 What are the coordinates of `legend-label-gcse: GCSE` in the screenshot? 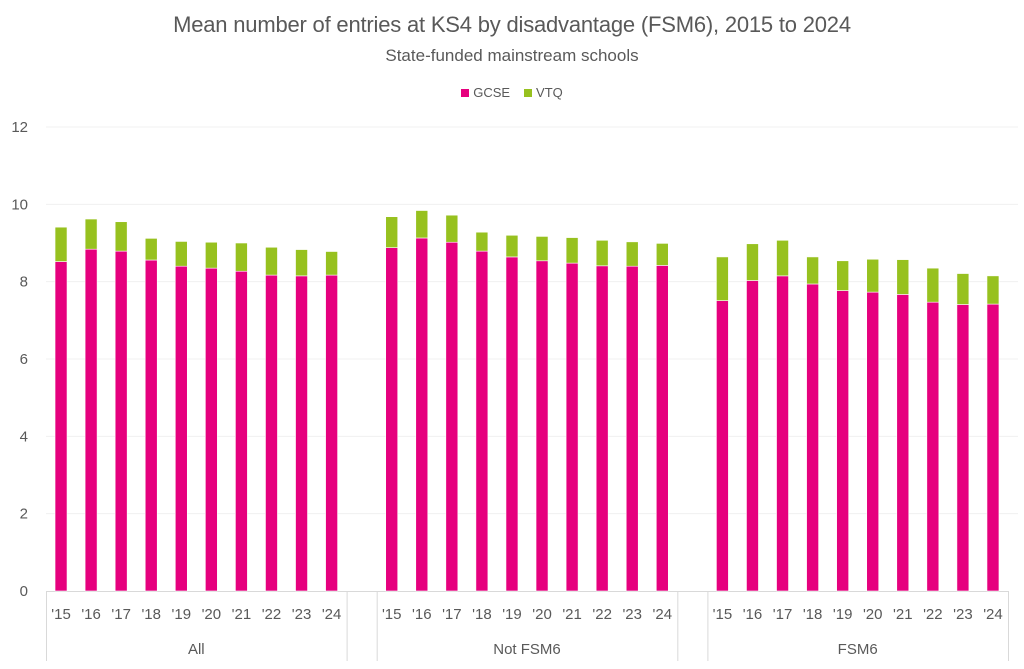 It's located at (492, 92).